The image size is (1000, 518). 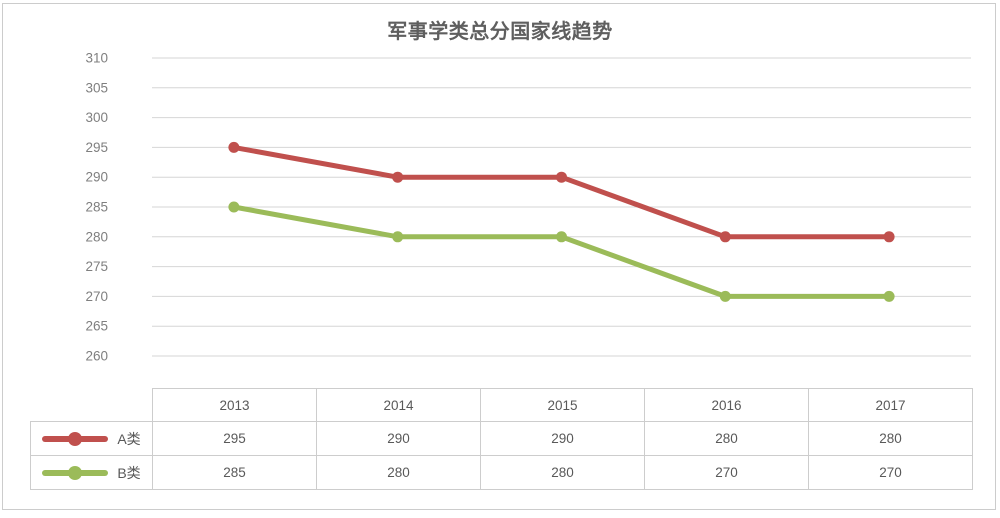 What do you see at coordinates (96, 296) in the screenshot?
I see `y-axis-tick-label: 270` at bounding box center [96, 296].